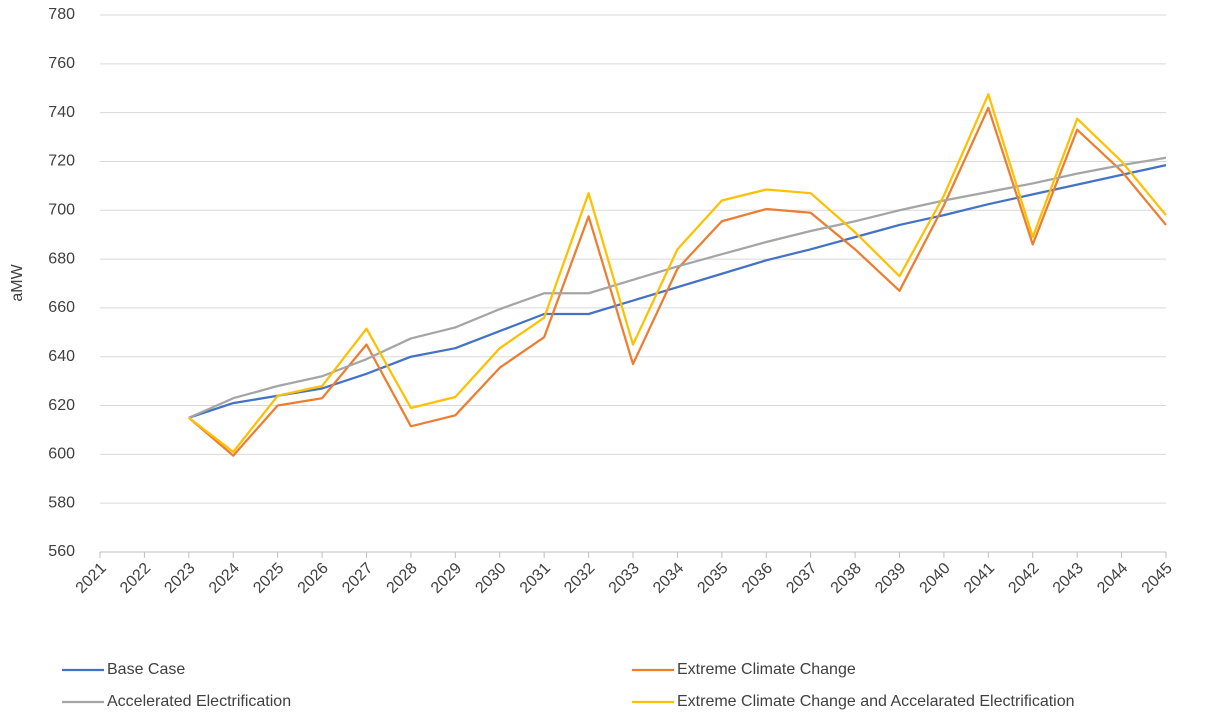 This screenshot has height=719, width=1205. I want to click on legend-label: Extreme Climate Change, so click(766, 669).